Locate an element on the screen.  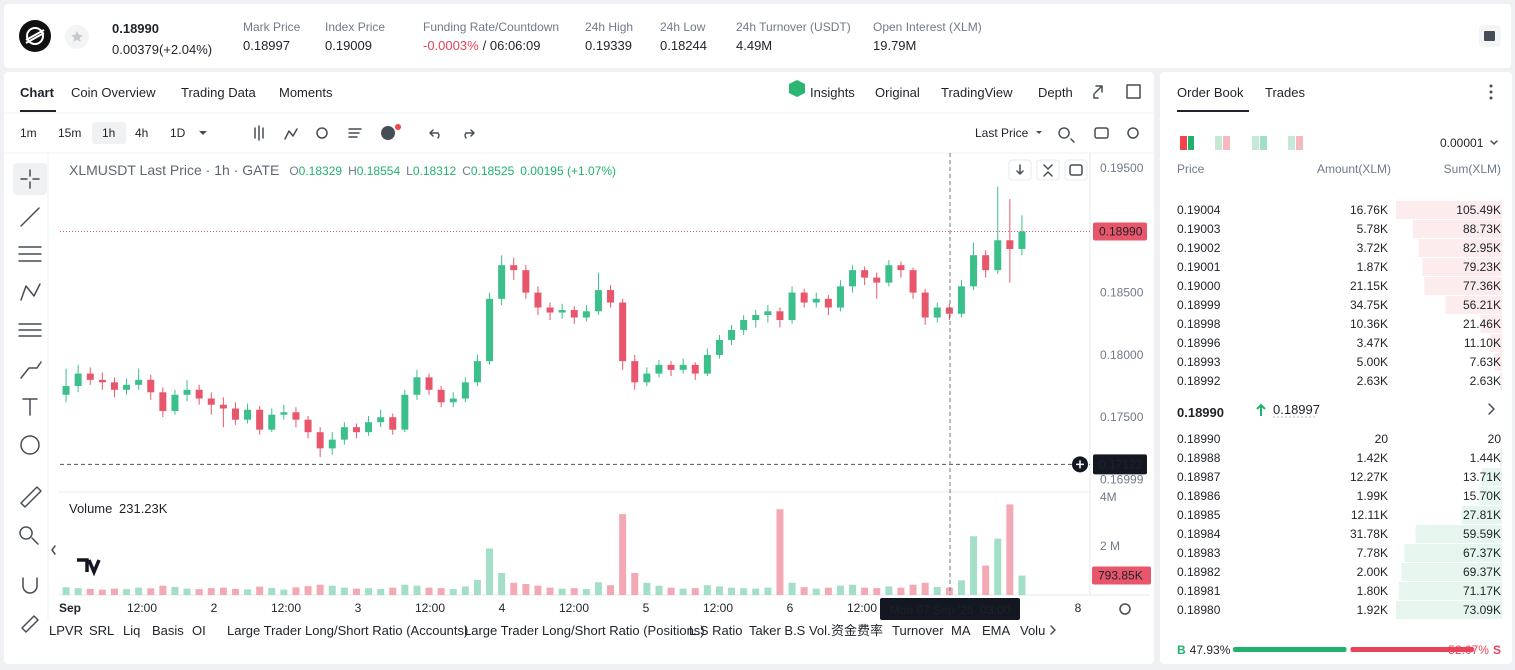
emoji-tool is located at coordinates (30, 445).